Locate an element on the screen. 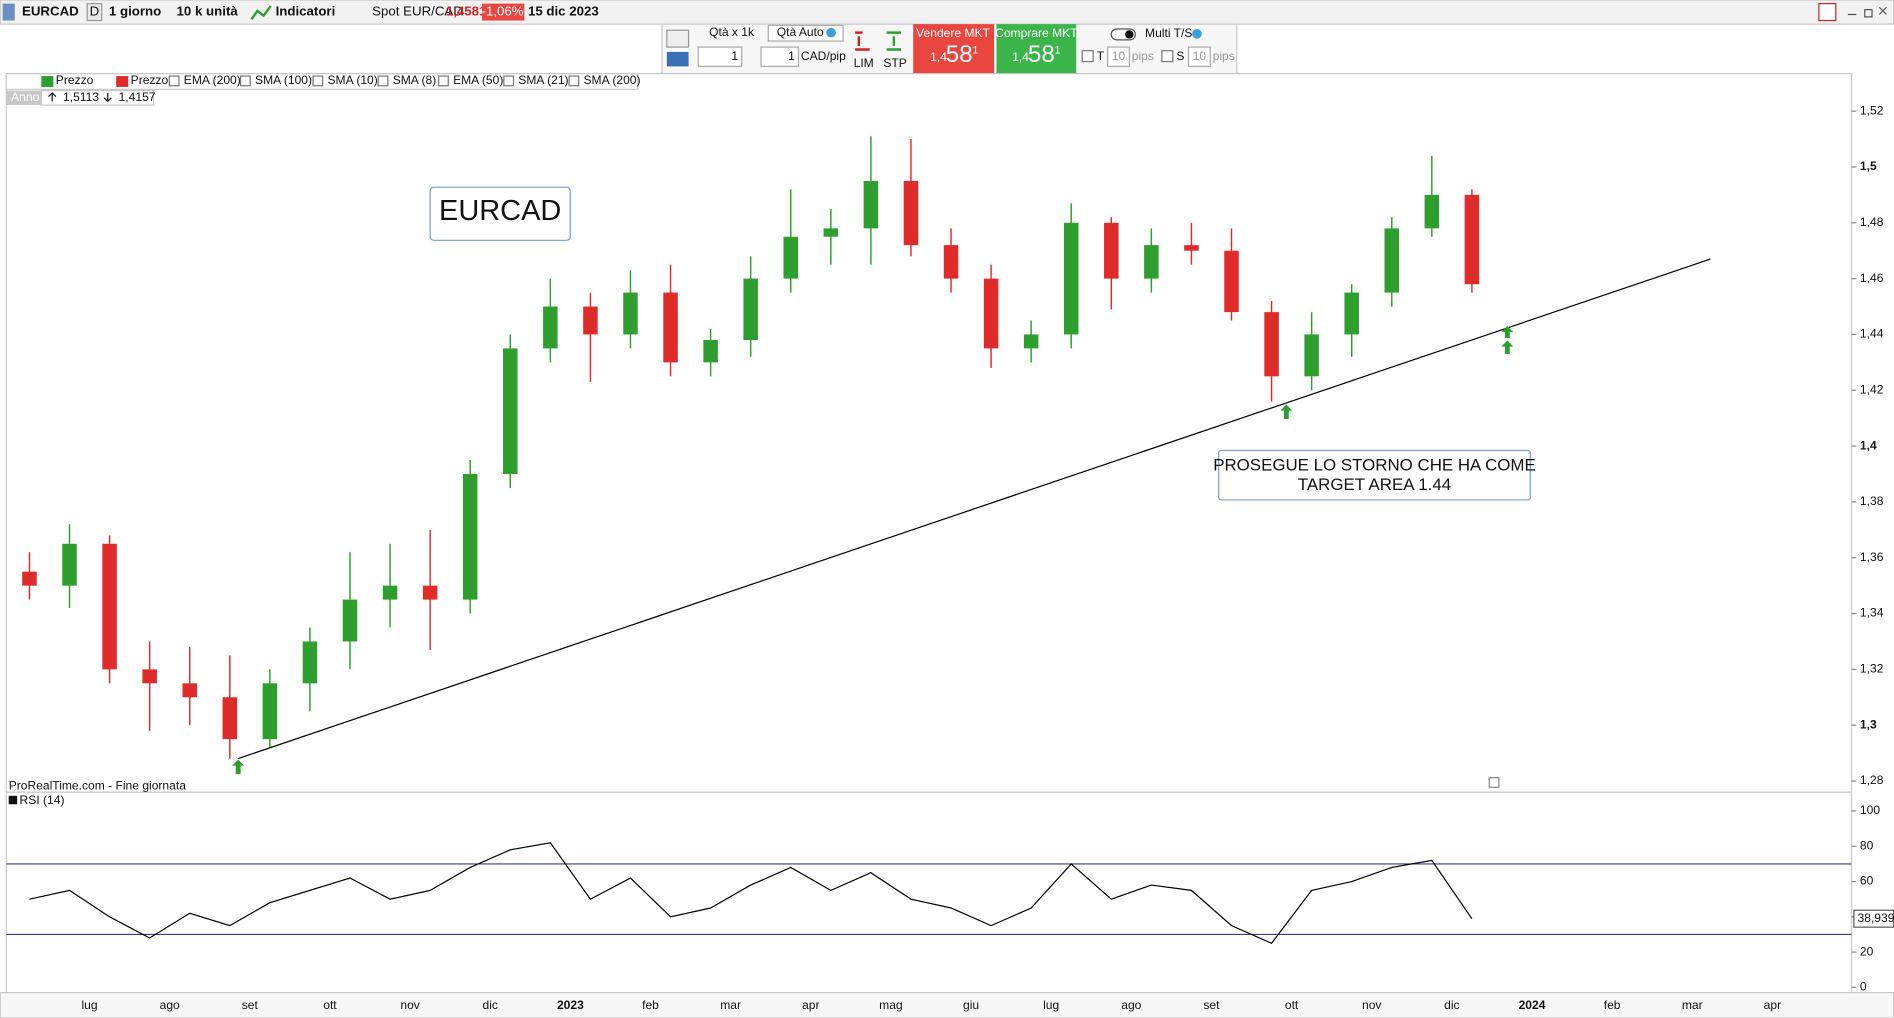 The height and width of the screenshot is (1018, 1894). y-tick-label: 1,38 is located at coordinates (1872, 501).